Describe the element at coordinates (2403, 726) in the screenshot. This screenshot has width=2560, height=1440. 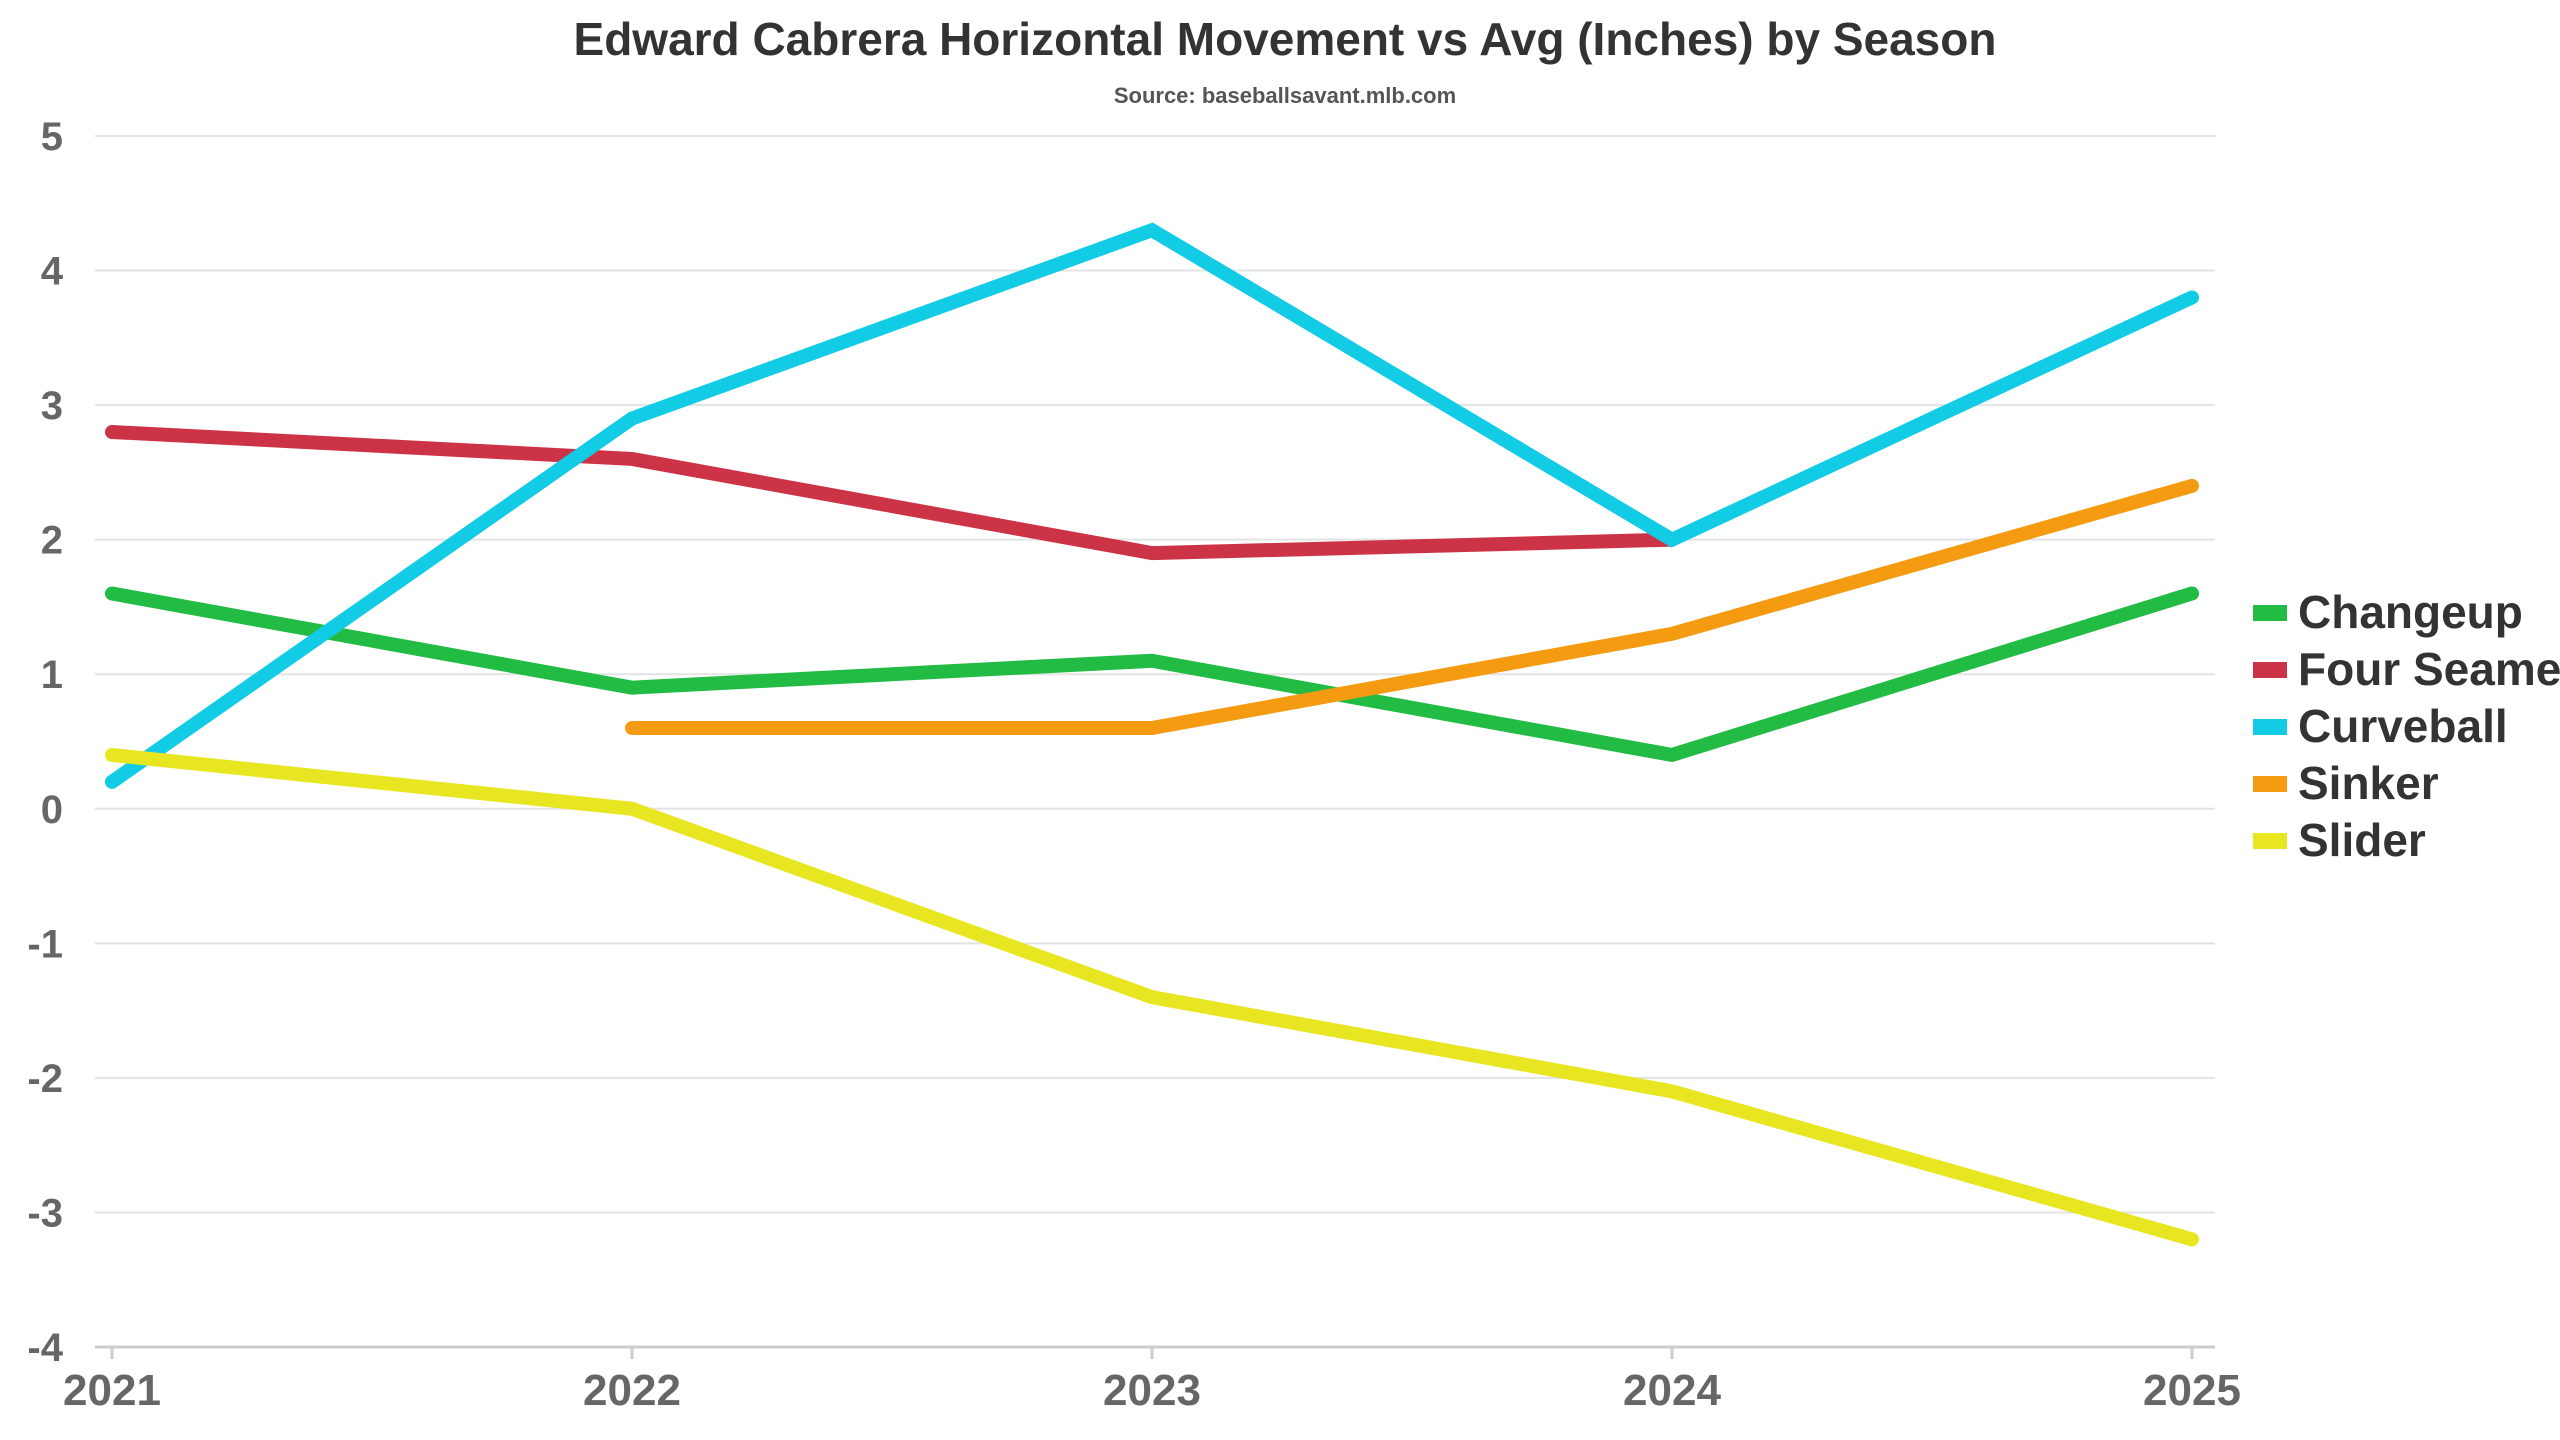
I see `legend-label: Curveball` at that location.